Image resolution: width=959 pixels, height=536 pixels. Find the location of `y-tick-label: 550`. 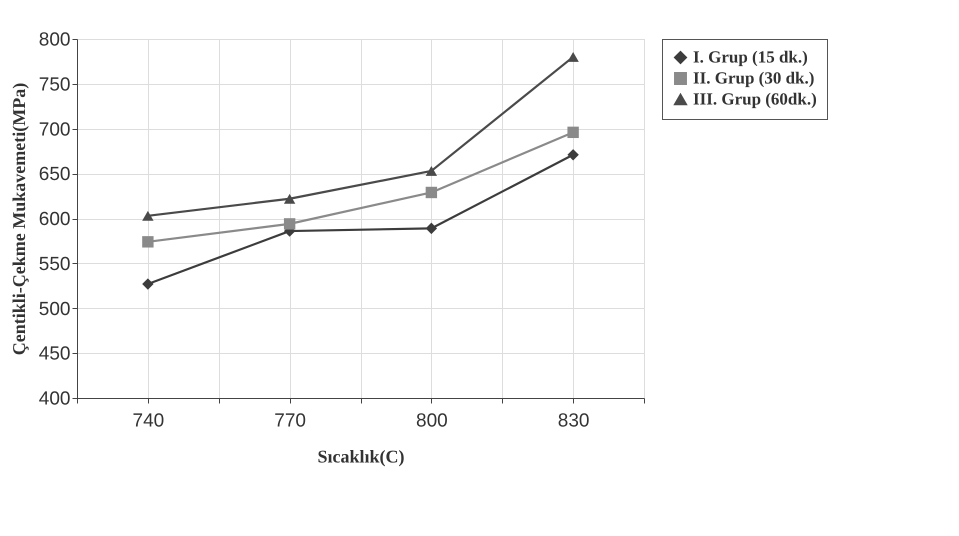

y-tick-label: 550 is located at coordinates (54, 264).